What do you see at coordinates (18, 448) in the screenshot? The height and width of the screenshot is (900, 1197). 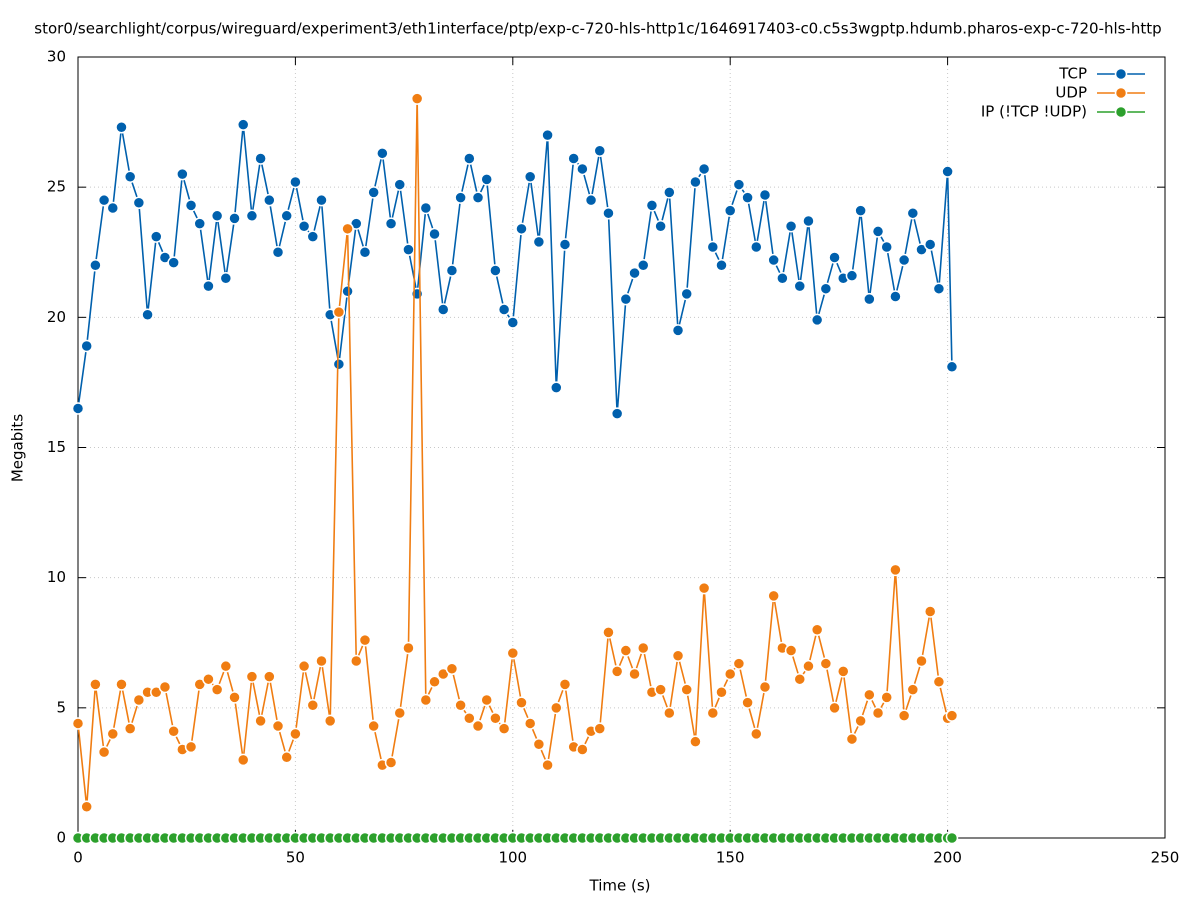 I see `y-axis-label: Megabits` at bounding box center [18, 448].